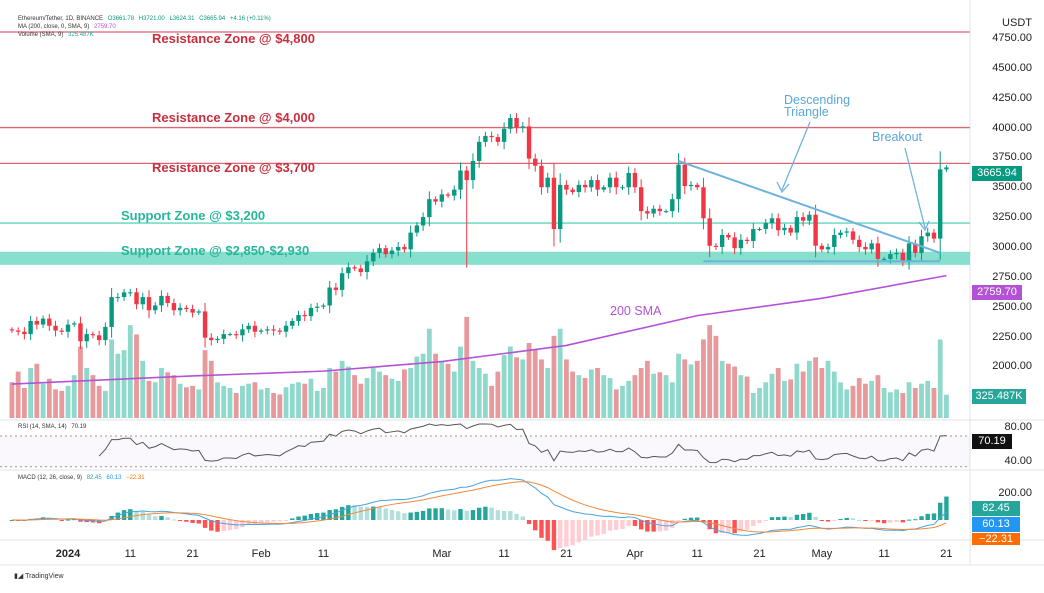  I want to click on rsi-tick-80: 80.00, so click(1018, 427).